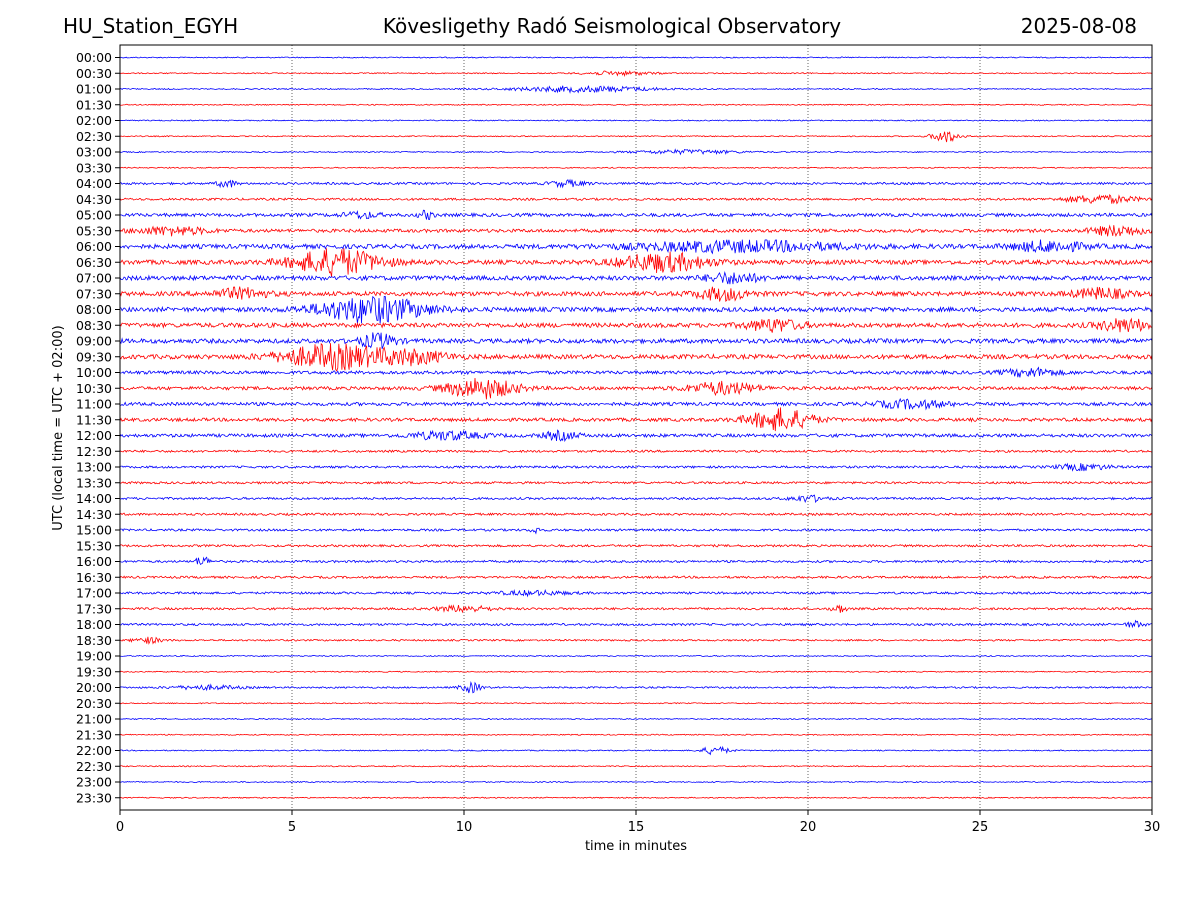 This screenshot has width=1200, height=900. I want to click on y-tick-label: 02:30, so click(94, 136).